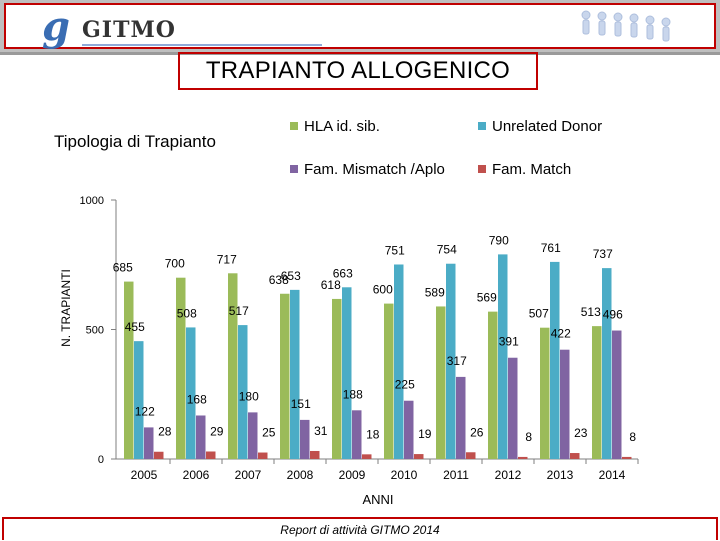  Describe the element at coordinates (196, 475) in the screenshot. I see `x-tick-label: 2006` at that location.